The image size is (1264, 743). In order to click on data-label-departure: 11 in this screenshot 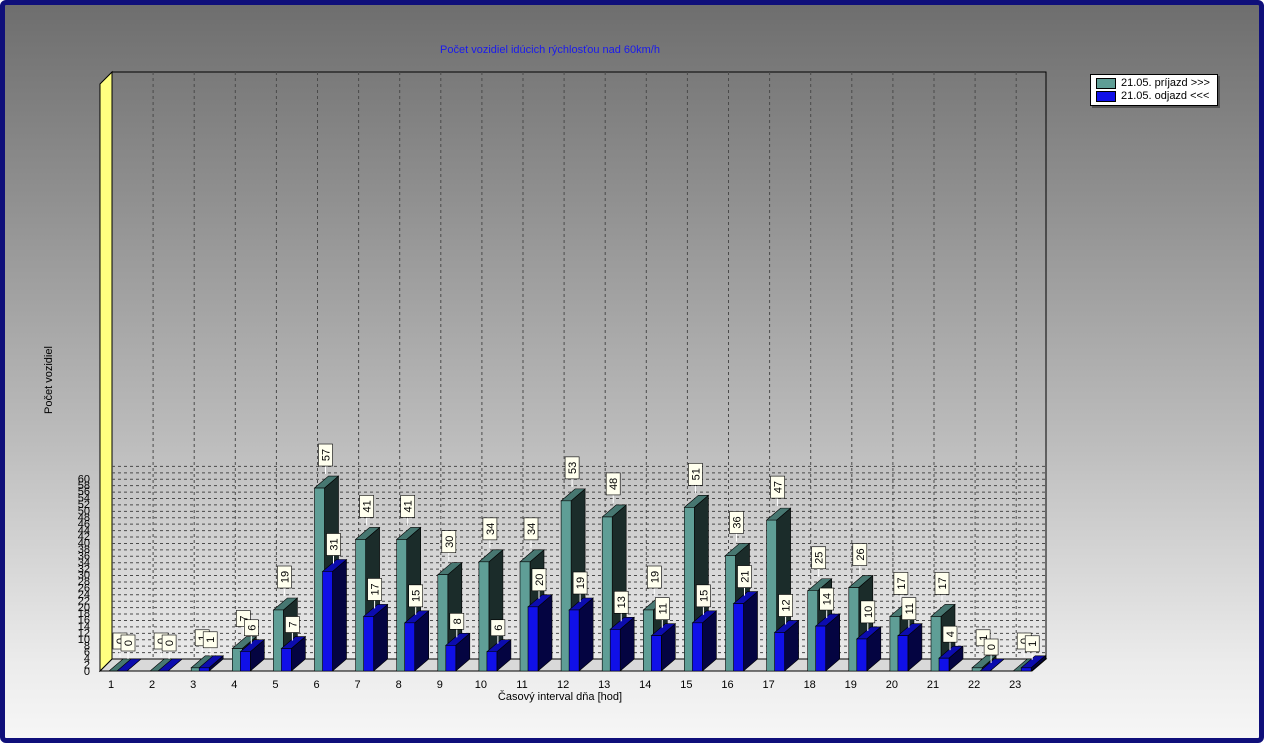, I will do `click(662, 612)`.